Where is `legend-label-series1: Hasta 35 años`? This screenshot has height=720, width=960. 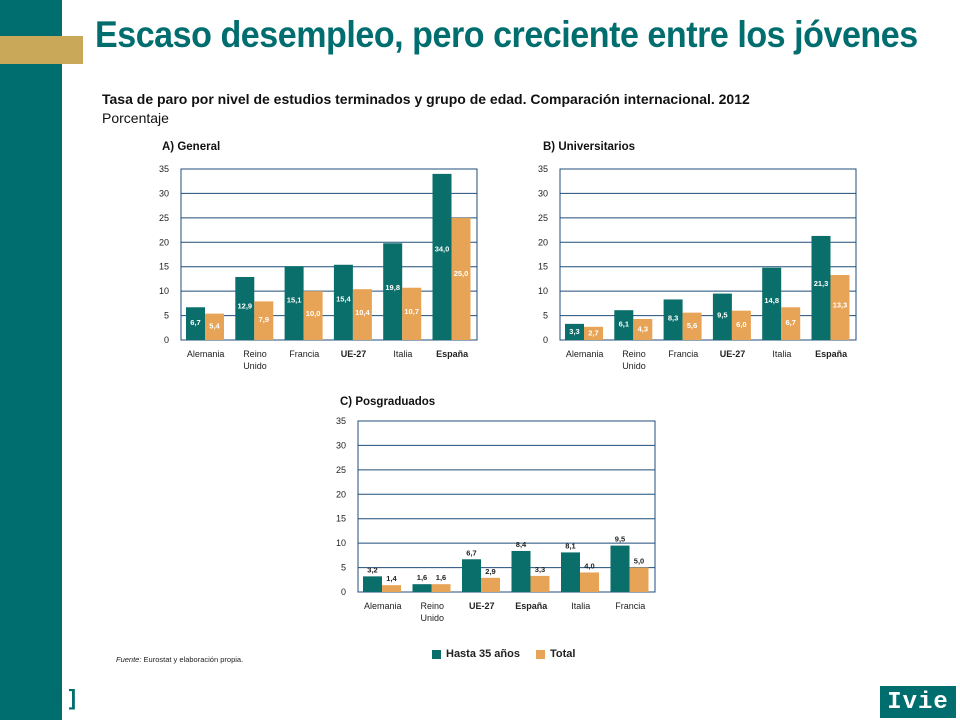
legend-label-series1: Hasta 35 años is located at coordinates (483, 654).